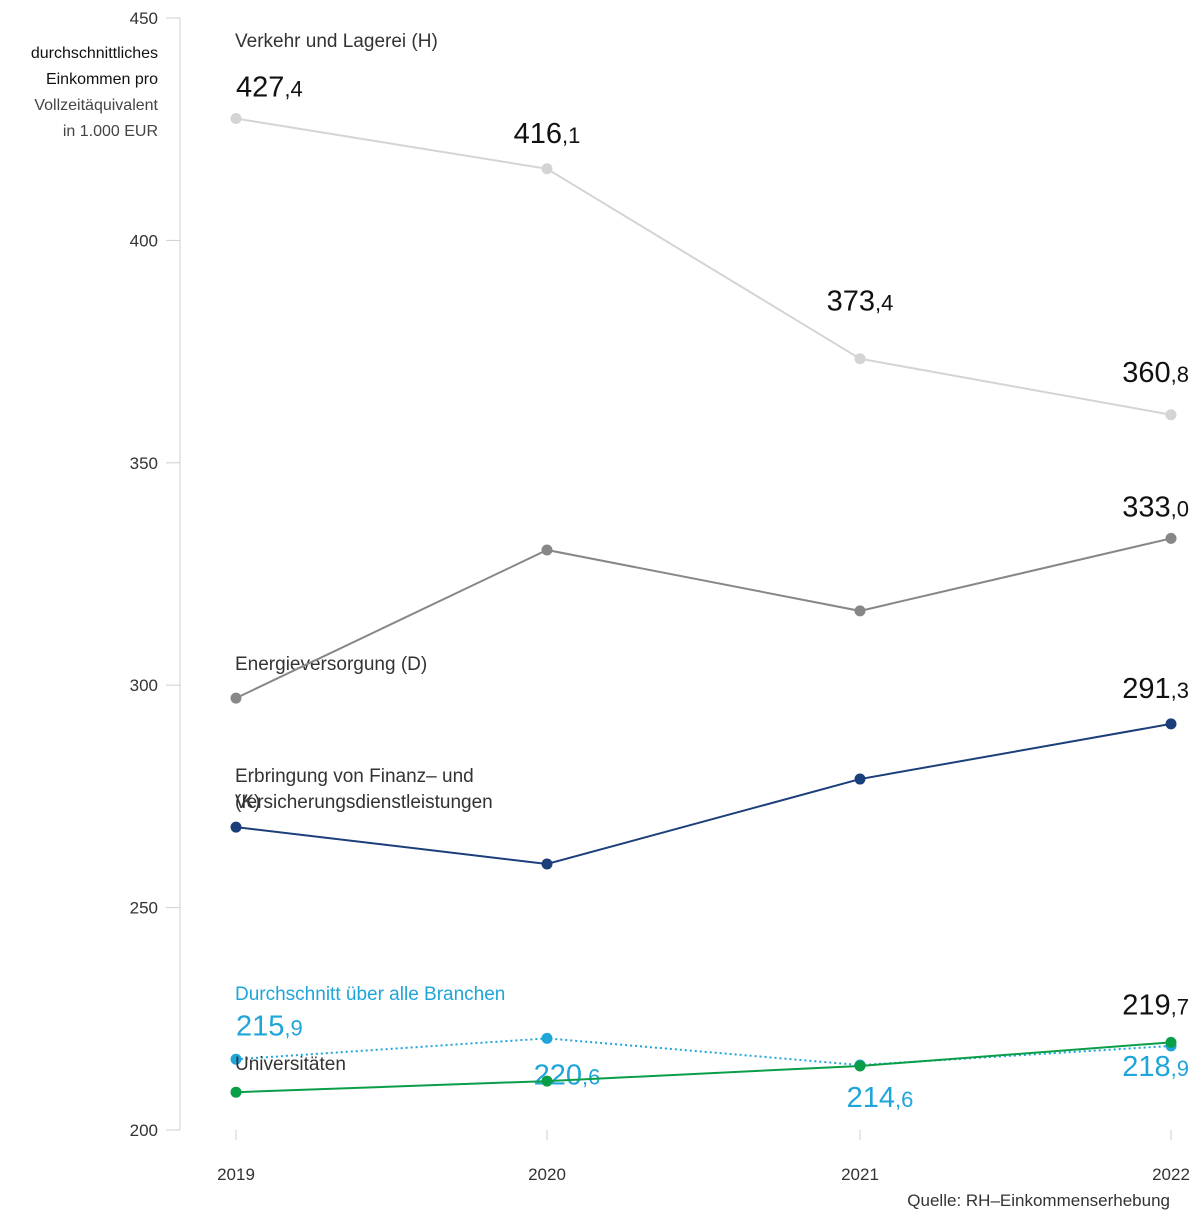 This screenshot has height=1213, width=1200. Describe the element at coordinates (144, 463) in the screenshot. I see `y-tick-label: 350` at that location.